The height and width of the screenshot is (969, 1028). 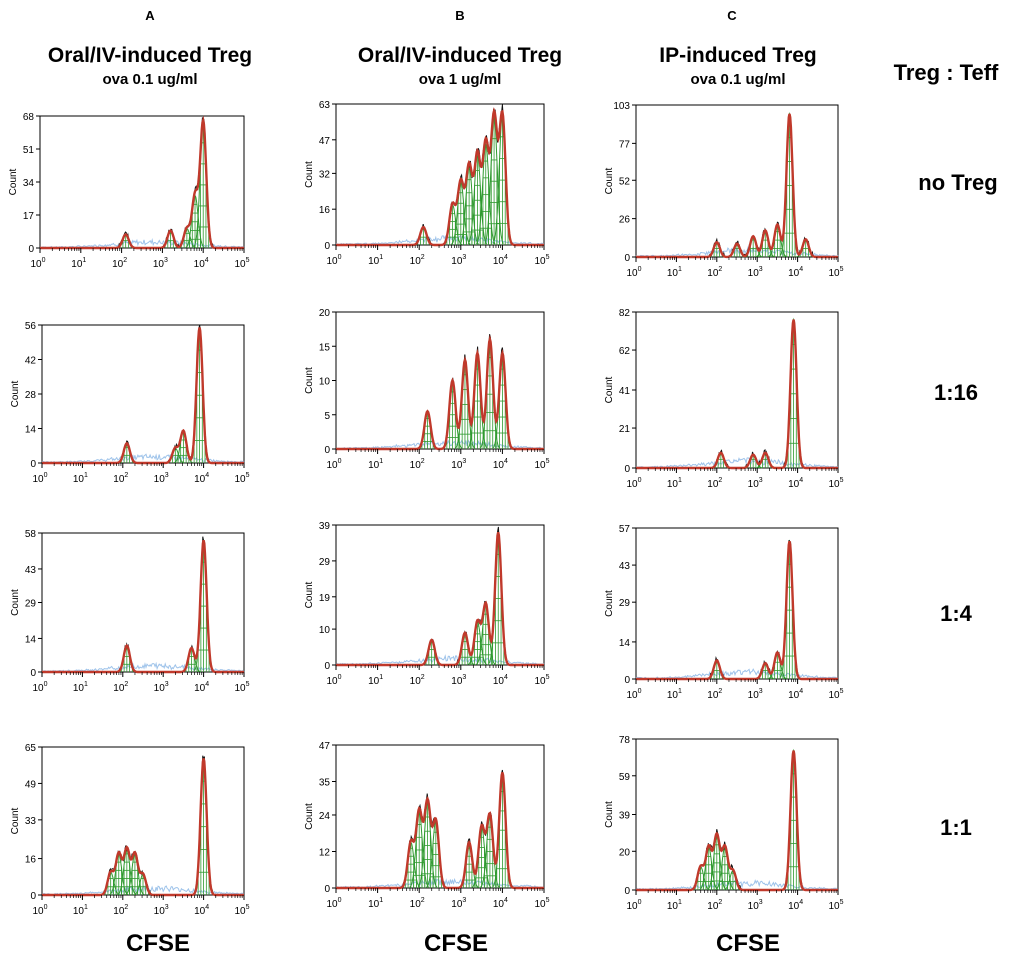 I want to click on y-tick-label: 24, so click(x=325, y=816).